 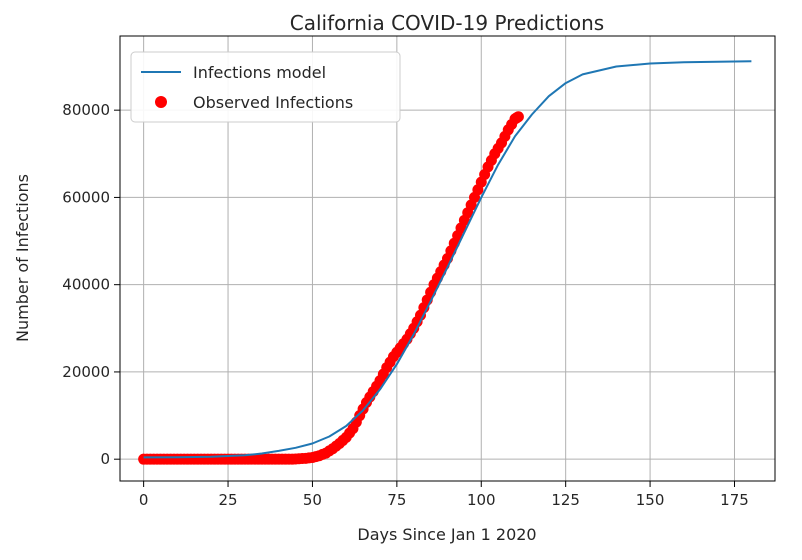 I want to click on legend-label-model: Infections model, so click(x=259, y=72).